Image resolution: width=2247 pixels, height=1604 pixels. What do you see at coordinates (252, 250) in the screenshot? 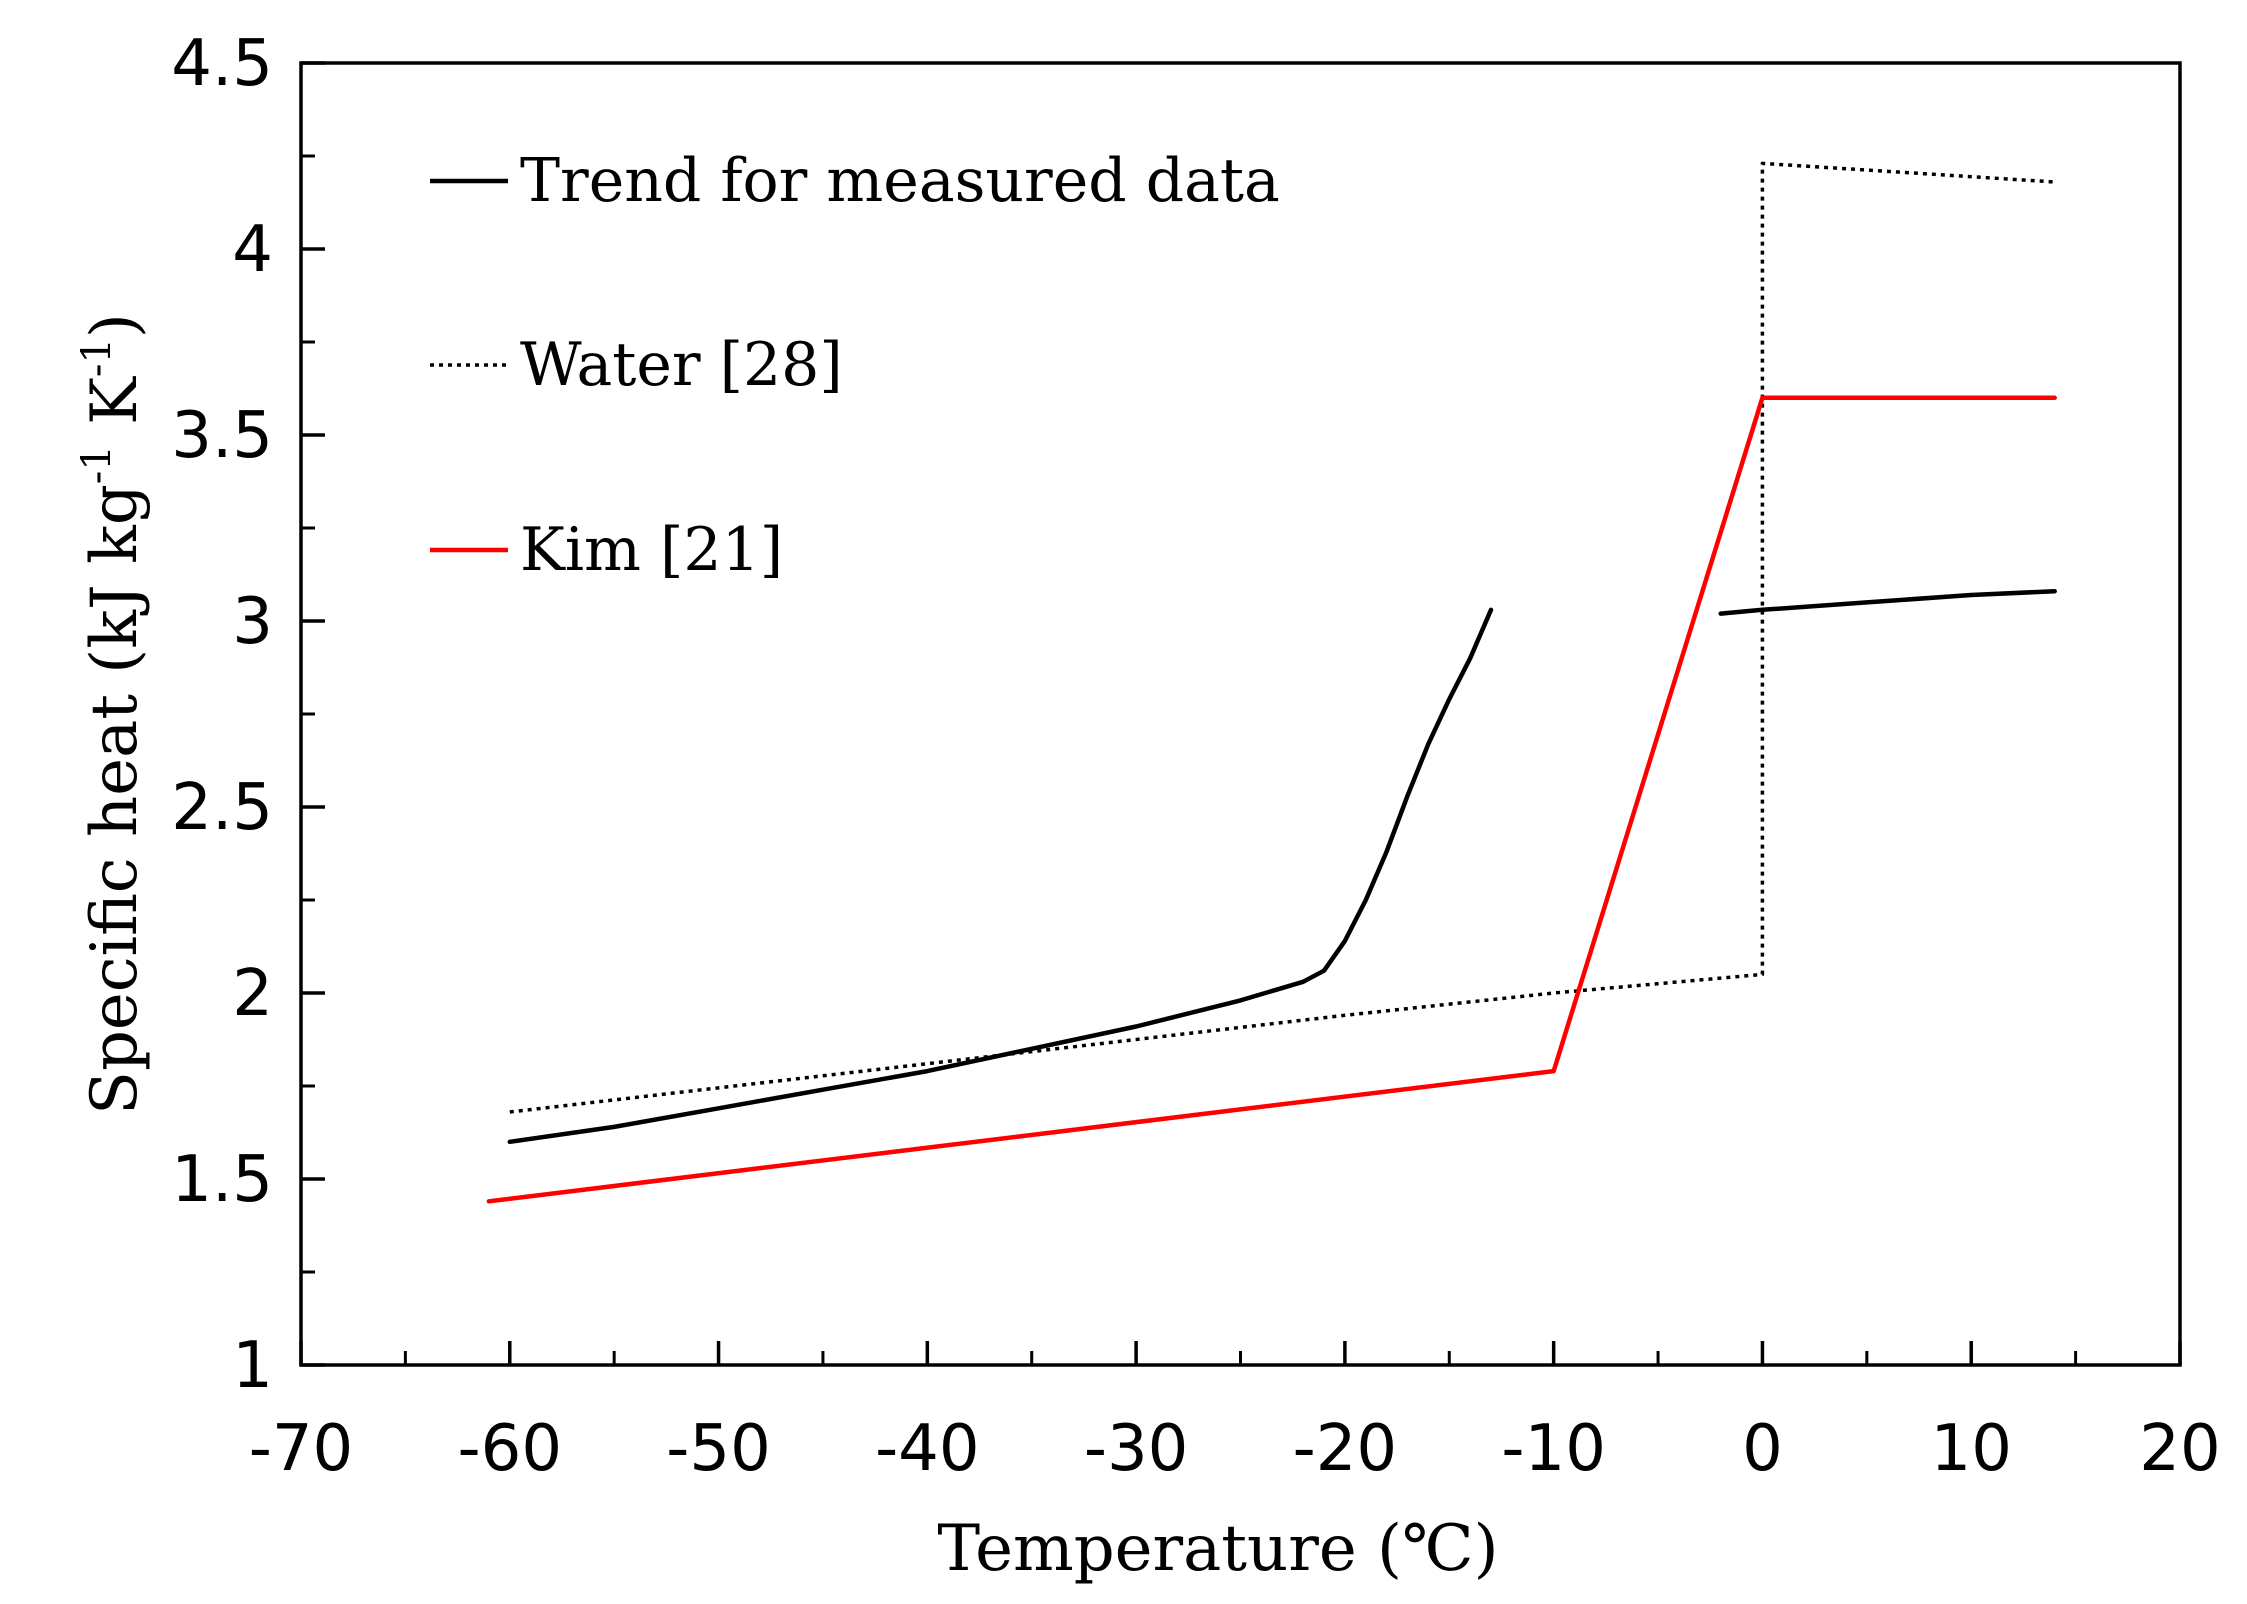
I see `y-tick-label: 4` at bounding box center [252, 250].